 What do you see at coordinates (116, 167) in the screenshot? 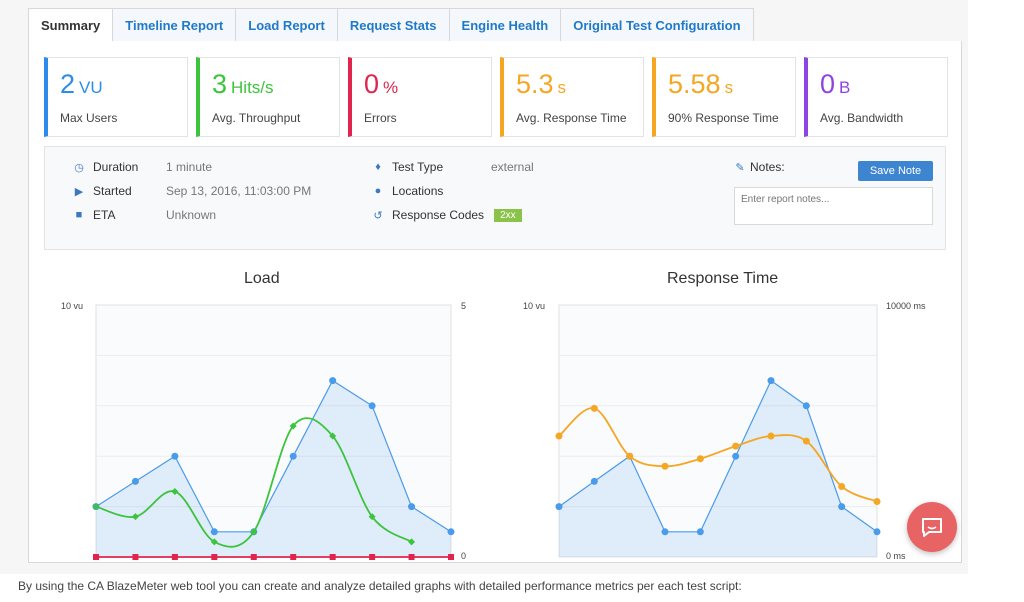
I see `duration-label: Duration` at bounding box center [116, 167].